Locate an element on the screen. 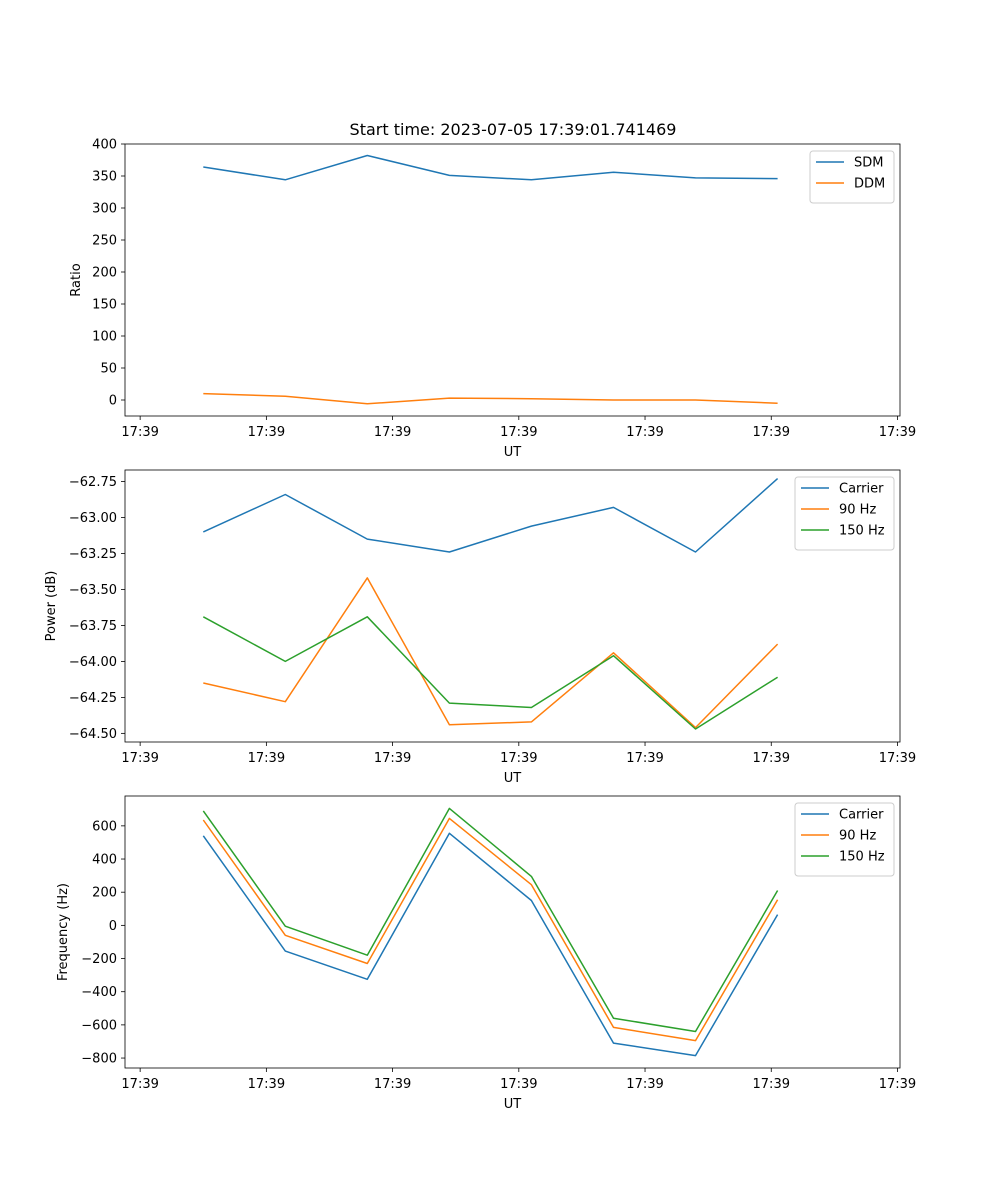  series-line-ddm is located at coordinates (490, 398).